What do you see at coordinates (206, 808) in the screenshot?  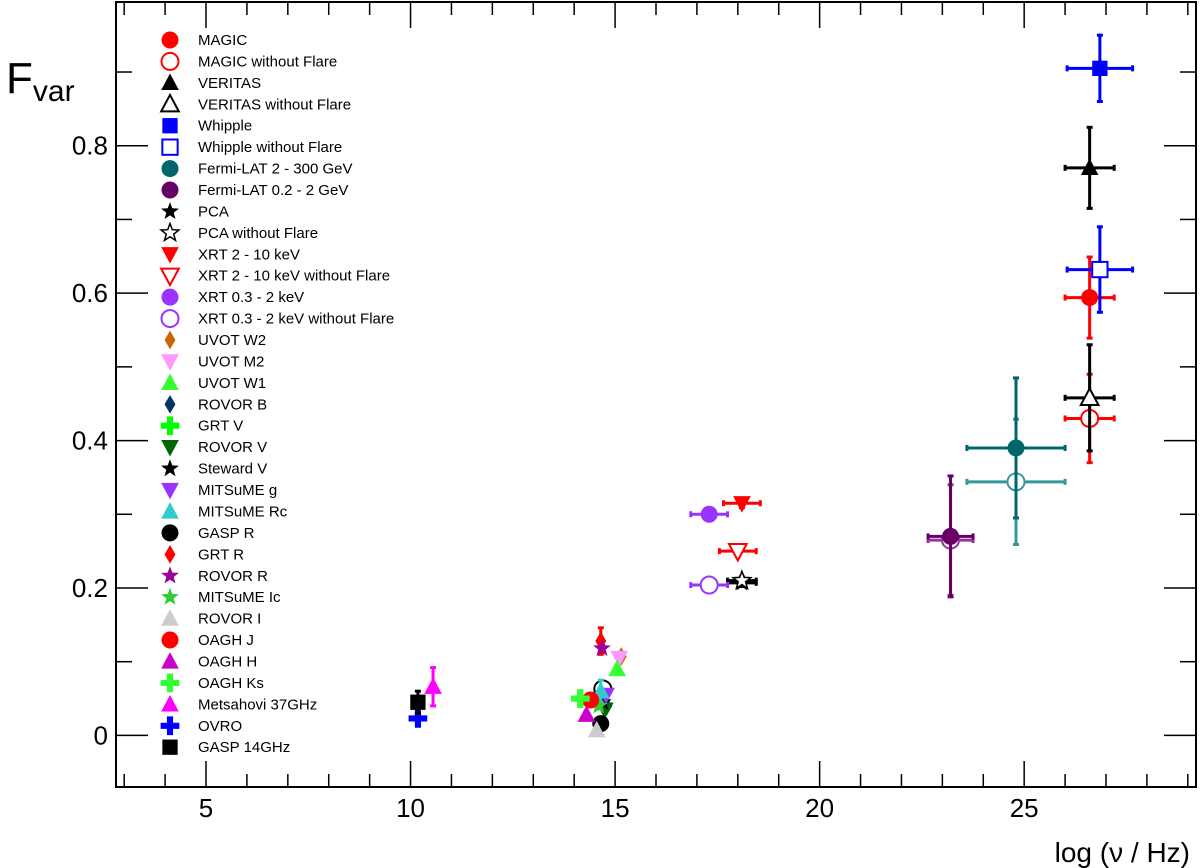 I see `x-tick-label: 5` at bounding box center [206, 808].